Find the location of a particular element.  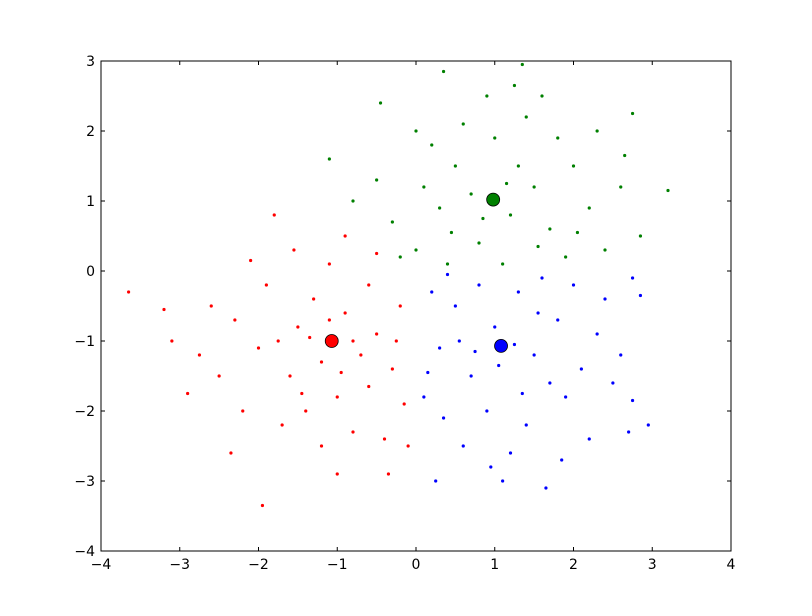

x-tick-label: 3 is located at coordinates (652, 565).